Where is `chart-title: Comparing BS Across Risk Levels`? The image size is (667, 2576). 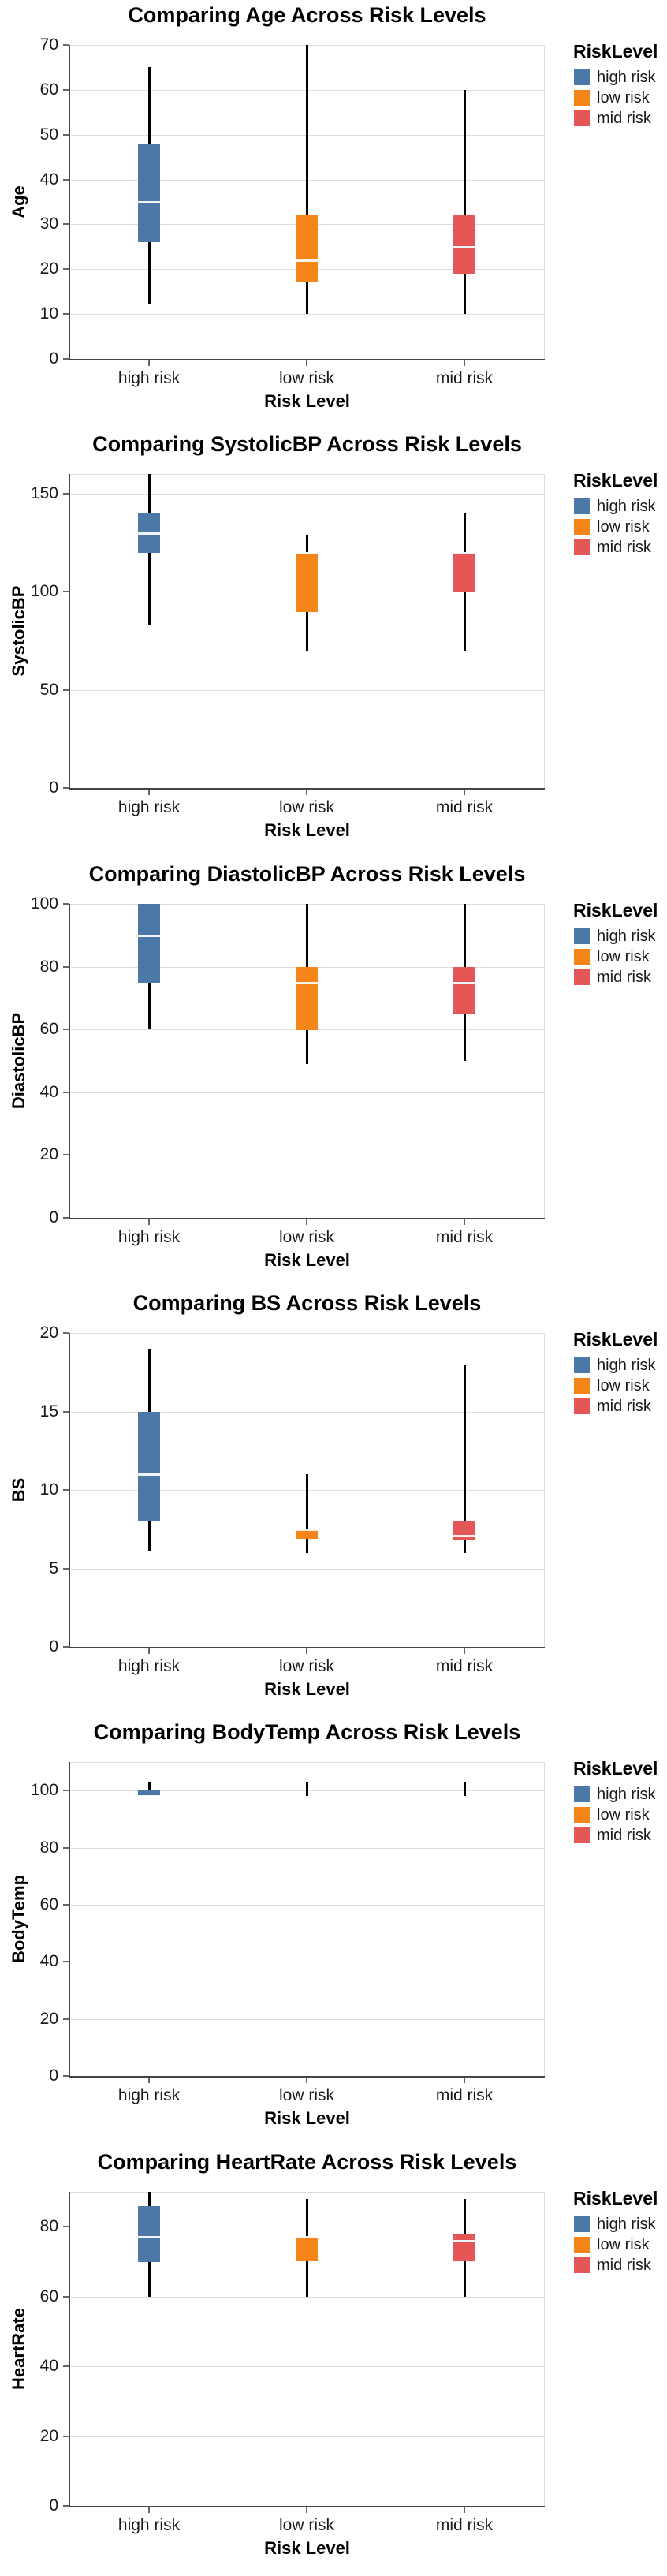
chart-title: Comparing BS Across Risk Levels is located at coordinates (307, 1303).